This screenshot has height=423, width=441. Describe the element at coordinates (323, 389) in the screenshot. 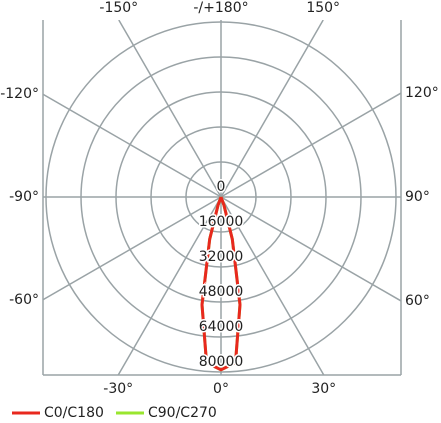

I see `angle-tick-label: 30°` at that location.